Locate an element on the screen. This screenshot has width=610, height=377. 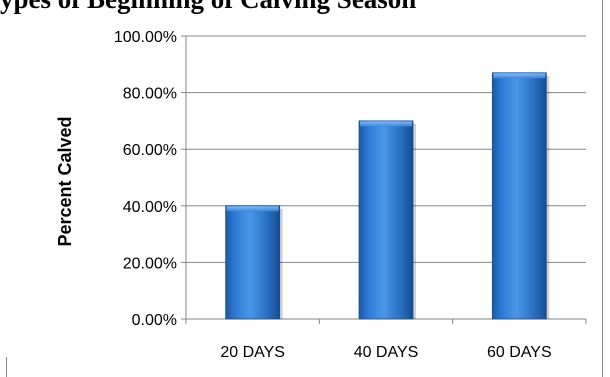
x-tick-label: 40 DAYS is located at coordinates (386, 352).